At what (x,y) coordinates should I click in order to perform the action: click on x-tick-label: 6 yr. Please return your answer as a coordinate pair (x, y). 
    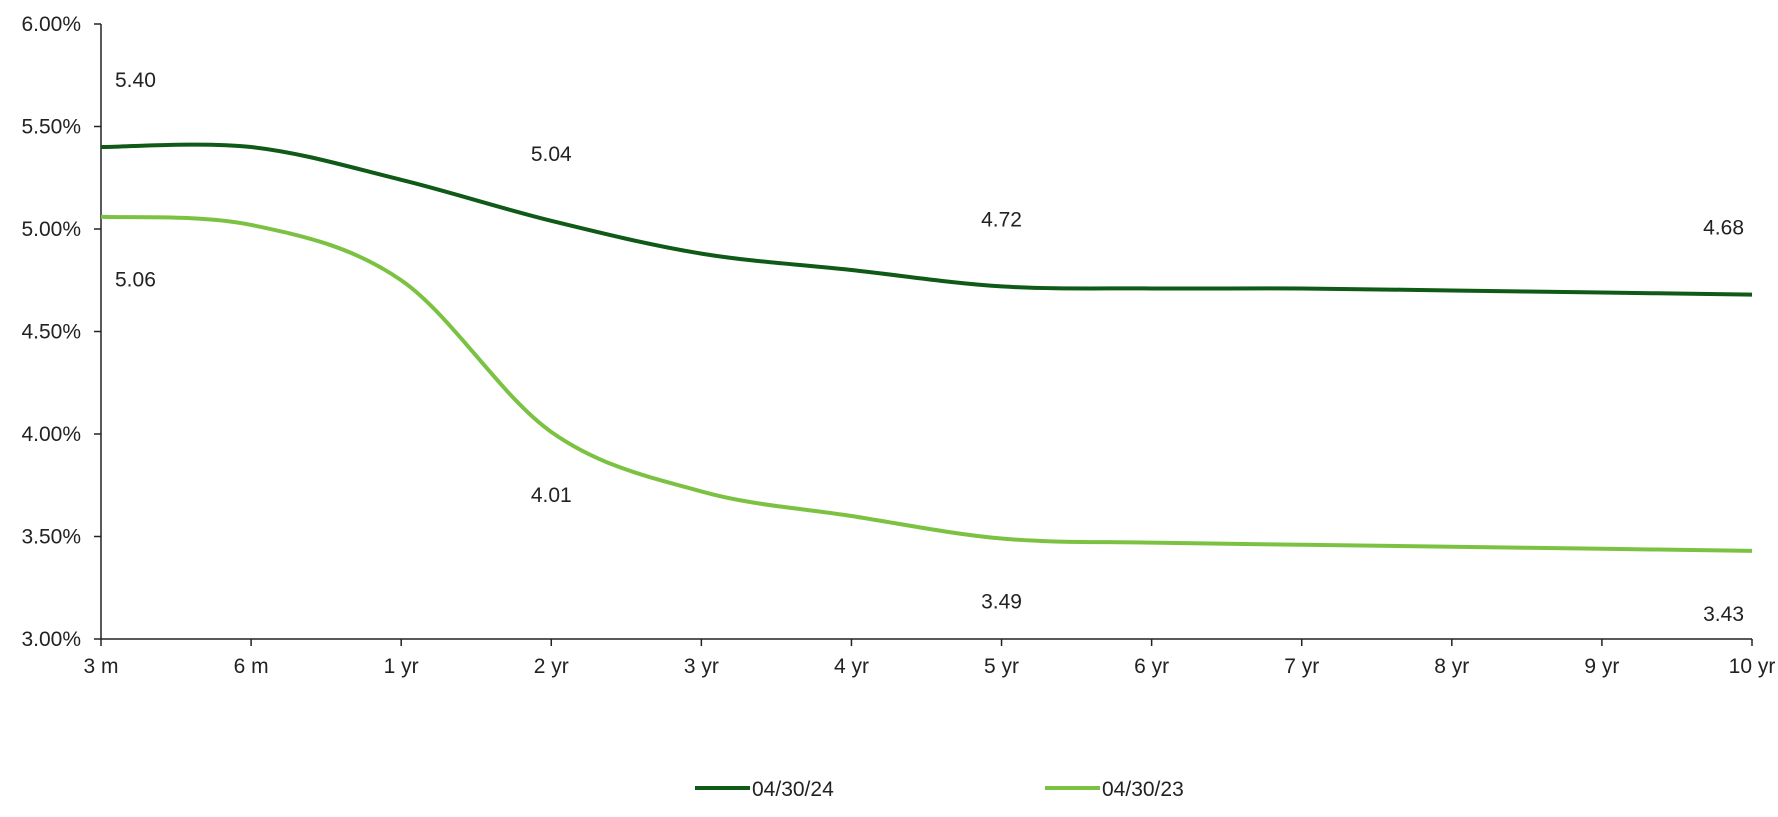
    Looking at the image, I should click on (1151, 666).